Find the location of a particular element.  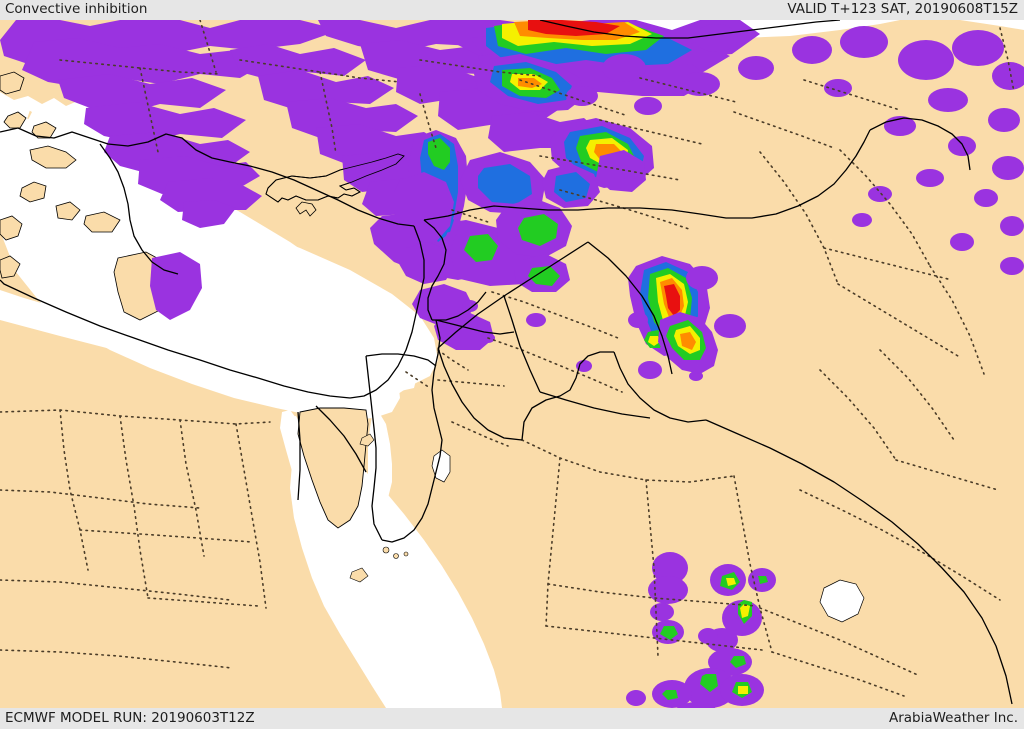

cin-region-west-syria is located at coordinates (581, 265).